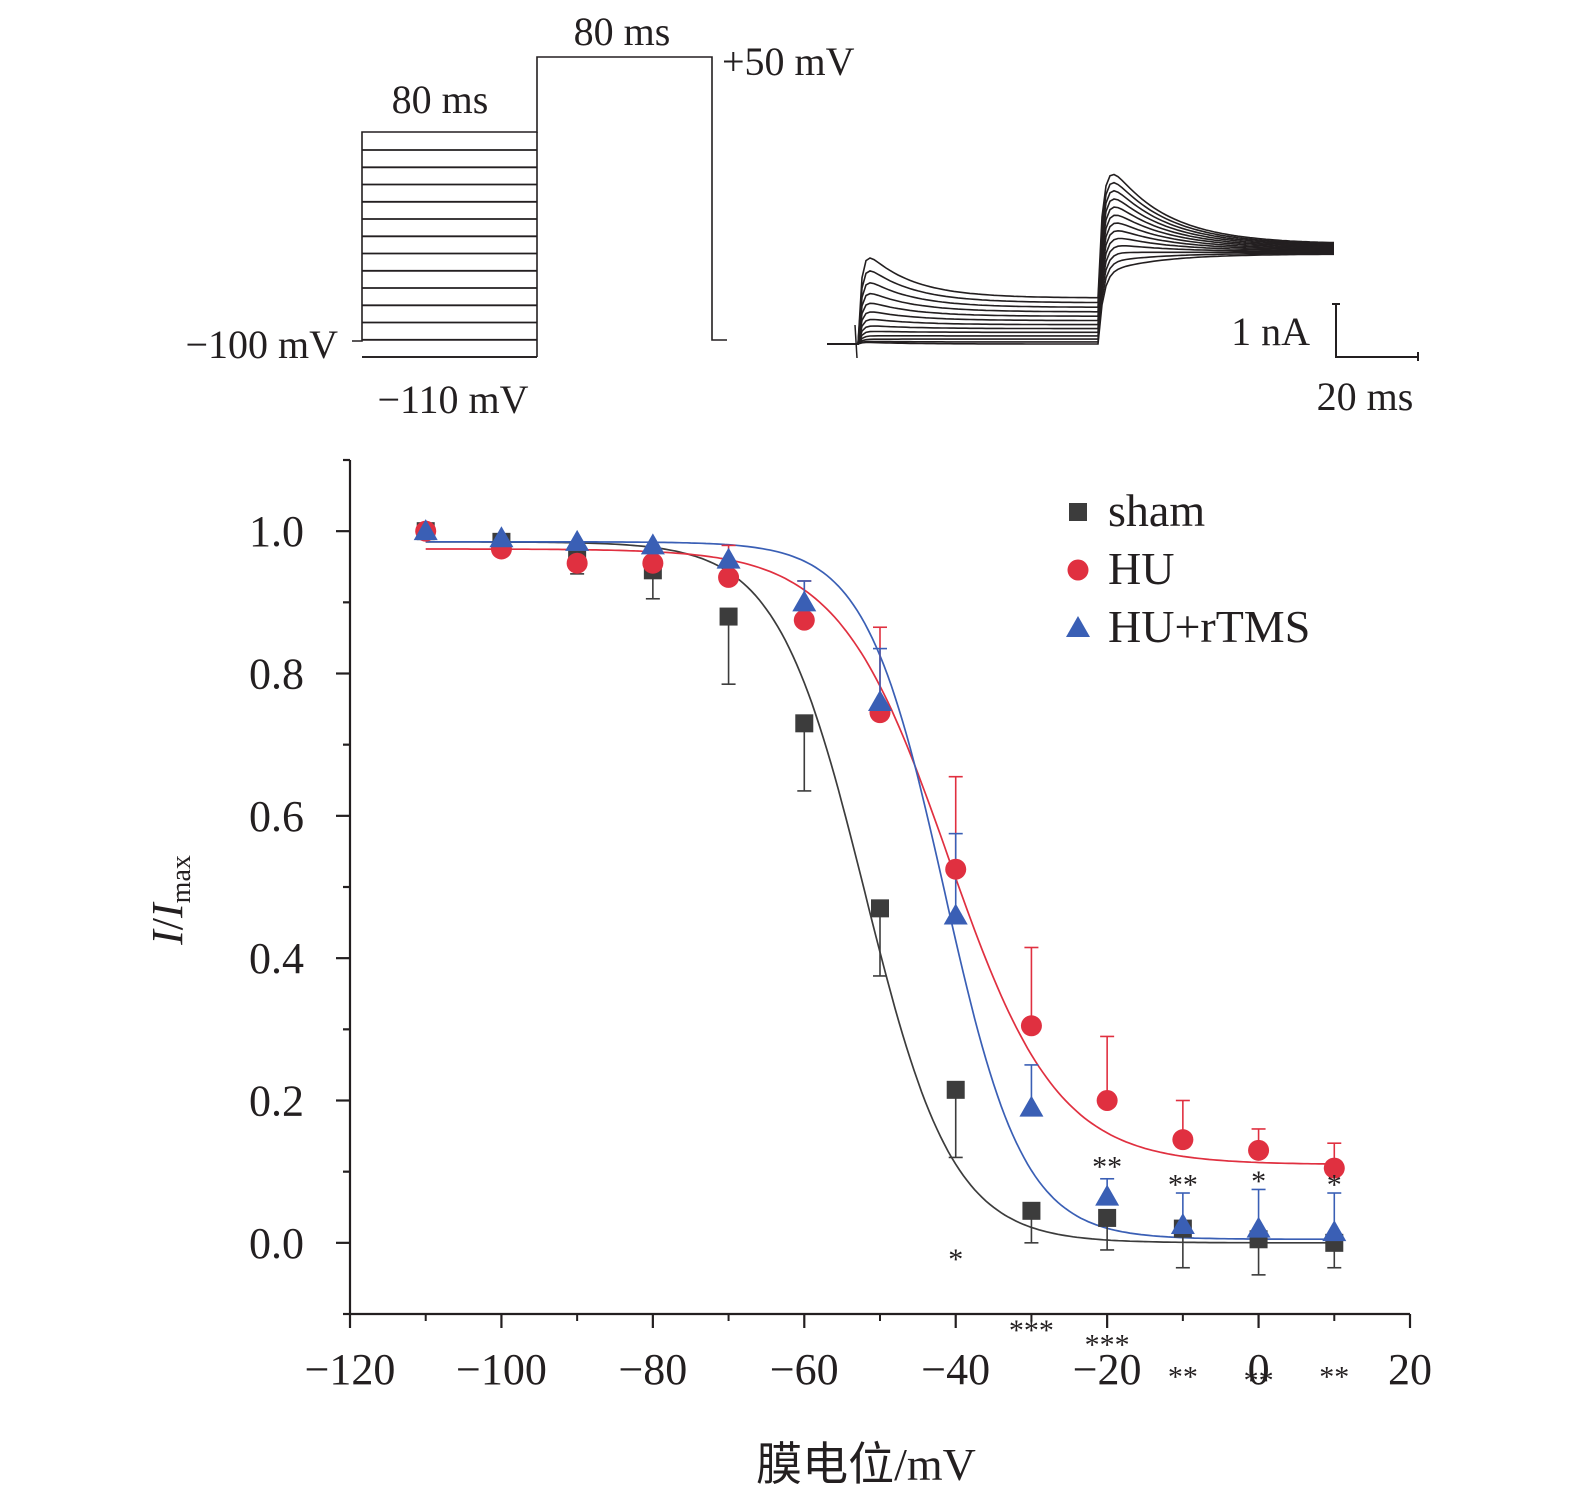  I want to click on y-tick-label: 0.8, so click(276, 674).